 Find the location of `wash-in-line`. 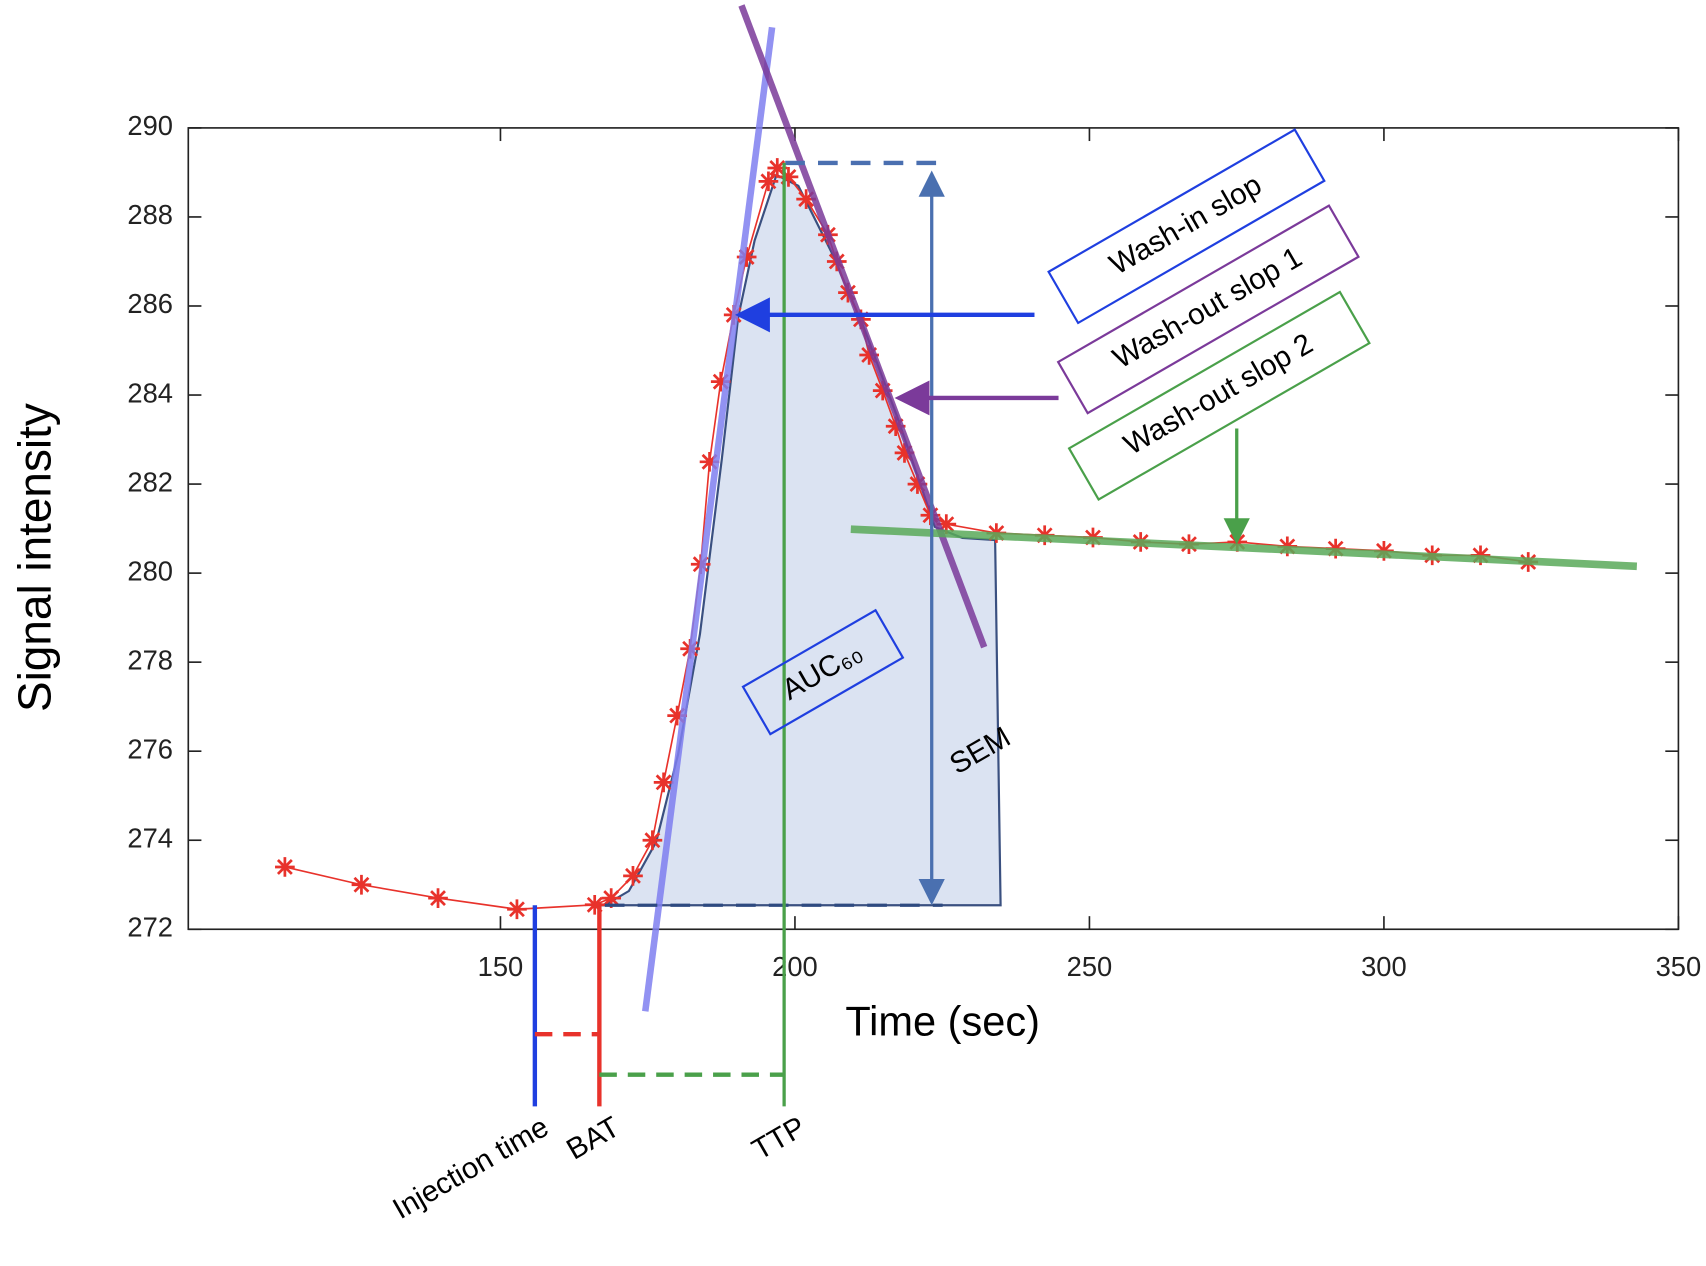

wash-in-line is located at coordinates (709, 519).